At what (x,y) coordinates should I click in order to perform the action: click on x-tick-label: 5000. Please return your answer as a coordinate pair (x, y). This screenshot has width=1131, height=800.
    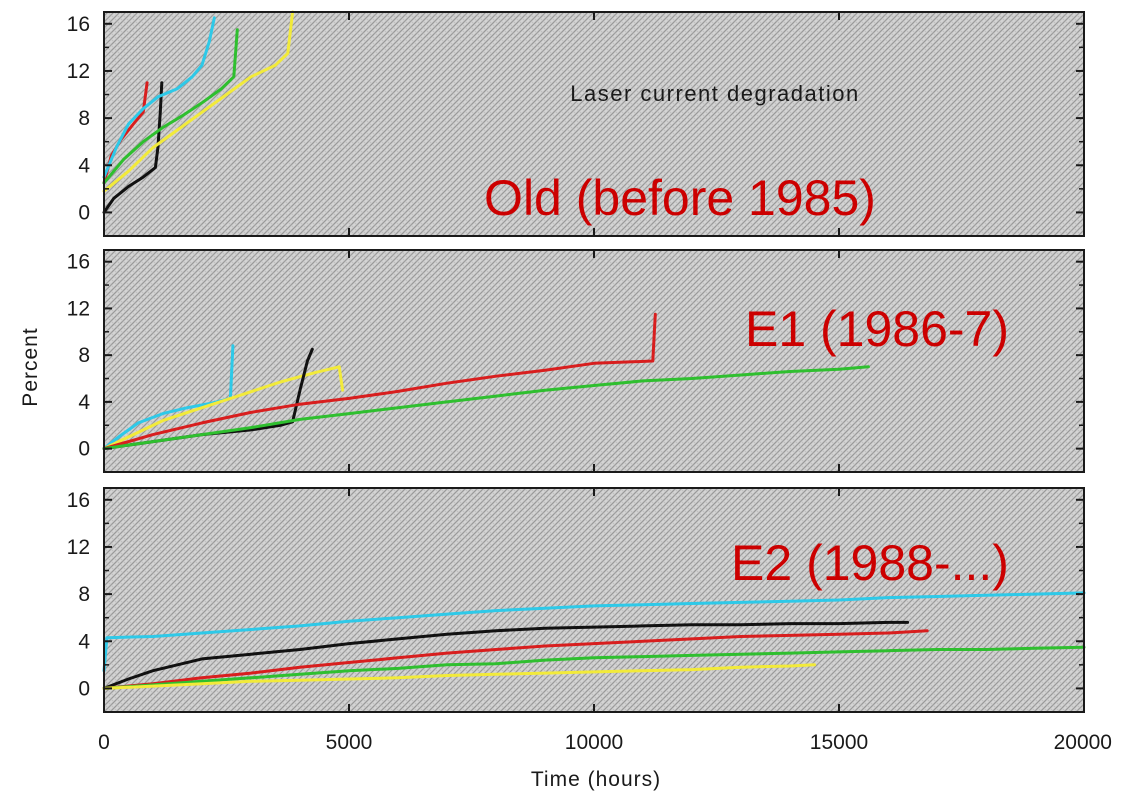
    Looking at the image, I should click on (349, 742).